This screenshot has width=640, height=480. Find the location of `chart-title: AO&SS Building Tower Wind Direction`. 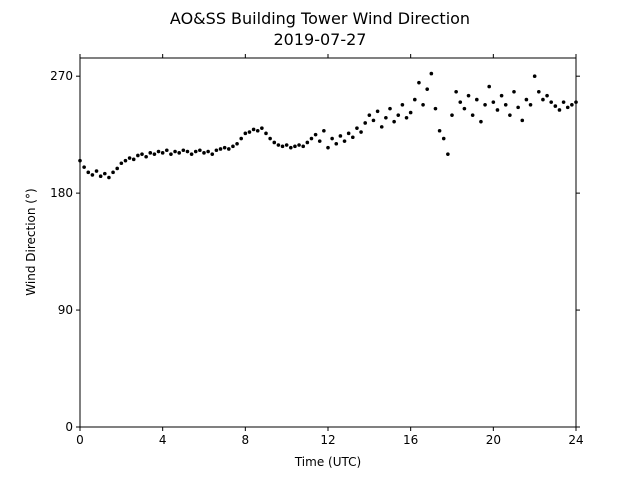

chart-title: AO&SS Building Tower Wind Direction is located at coordinates (320, 18).